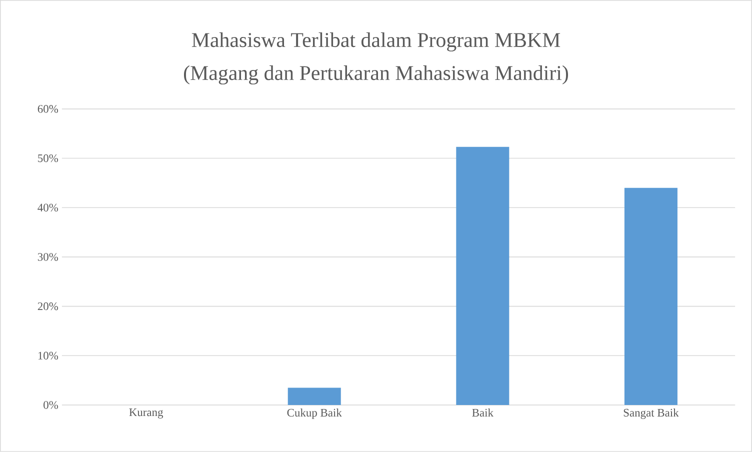 This screenshot has width=752, height=452. What do you see at coordinates (48, 257) in the screenshot?
I see `y-tick-label: 30%` at bounding box center [48, 257].